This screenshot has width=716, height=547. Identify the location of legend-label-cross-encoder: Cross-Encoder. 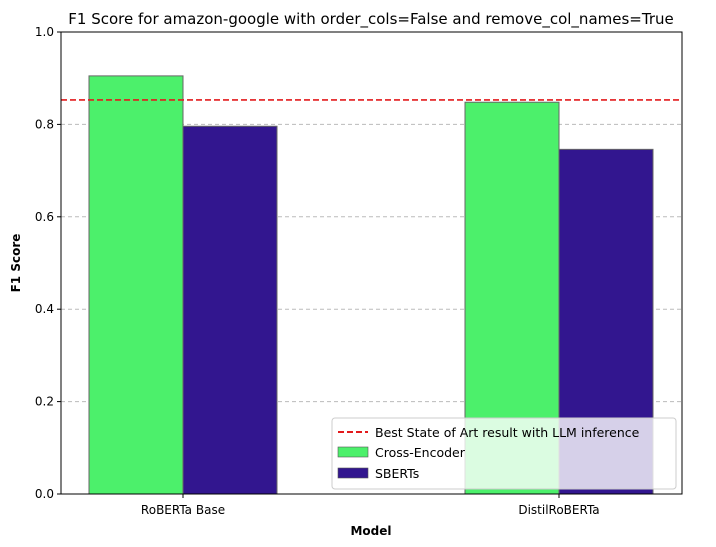
(420, 452).